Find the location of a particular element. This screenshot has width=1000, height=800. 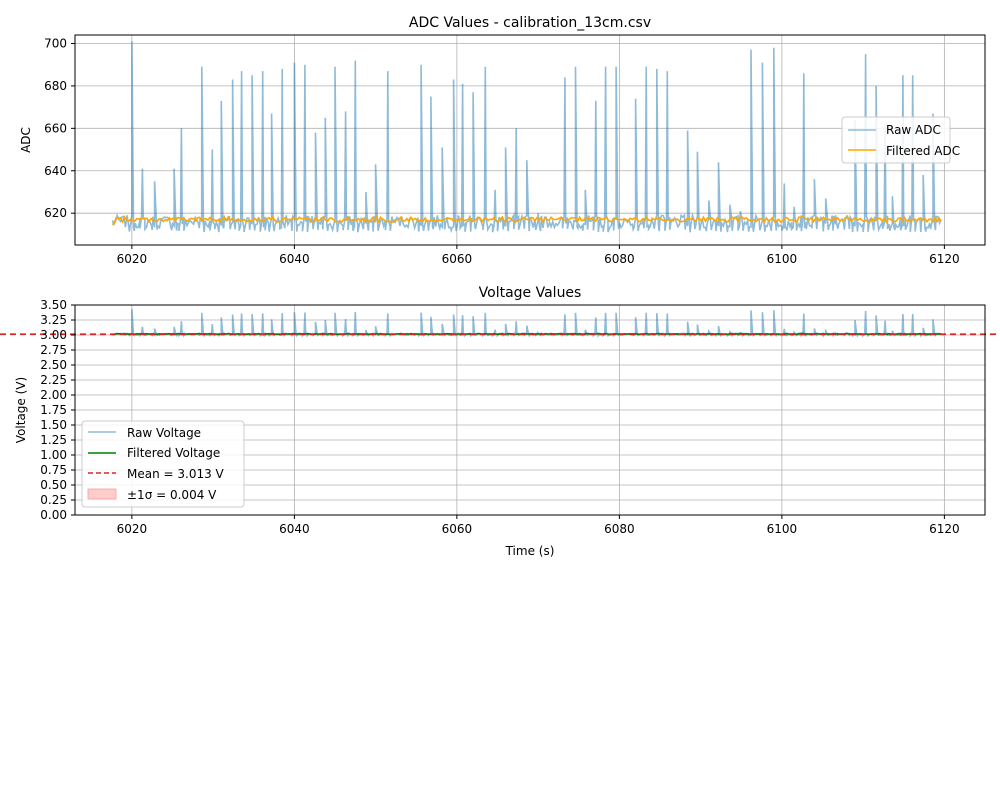

voltage-ytick-label-0: 0.00 is located at coordinates (53, 515).